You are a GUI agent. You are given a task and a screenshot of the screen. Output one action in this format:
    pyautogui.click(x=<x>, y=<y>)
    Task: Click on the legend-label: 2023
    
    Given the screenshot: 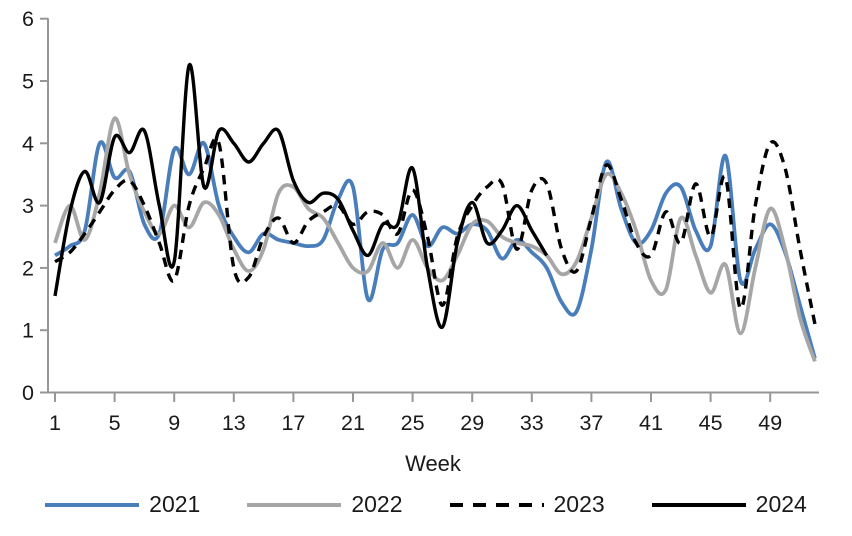 What is the action you would take?
    pyautogui.click(x=579, y=504)
    